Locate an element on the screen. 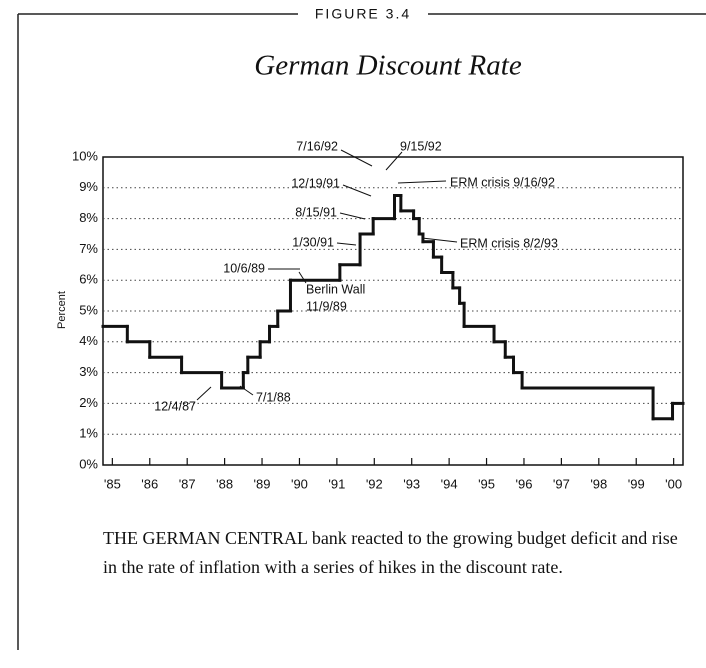  annotation: 12/19/91 is located at coordinates (315, 183).